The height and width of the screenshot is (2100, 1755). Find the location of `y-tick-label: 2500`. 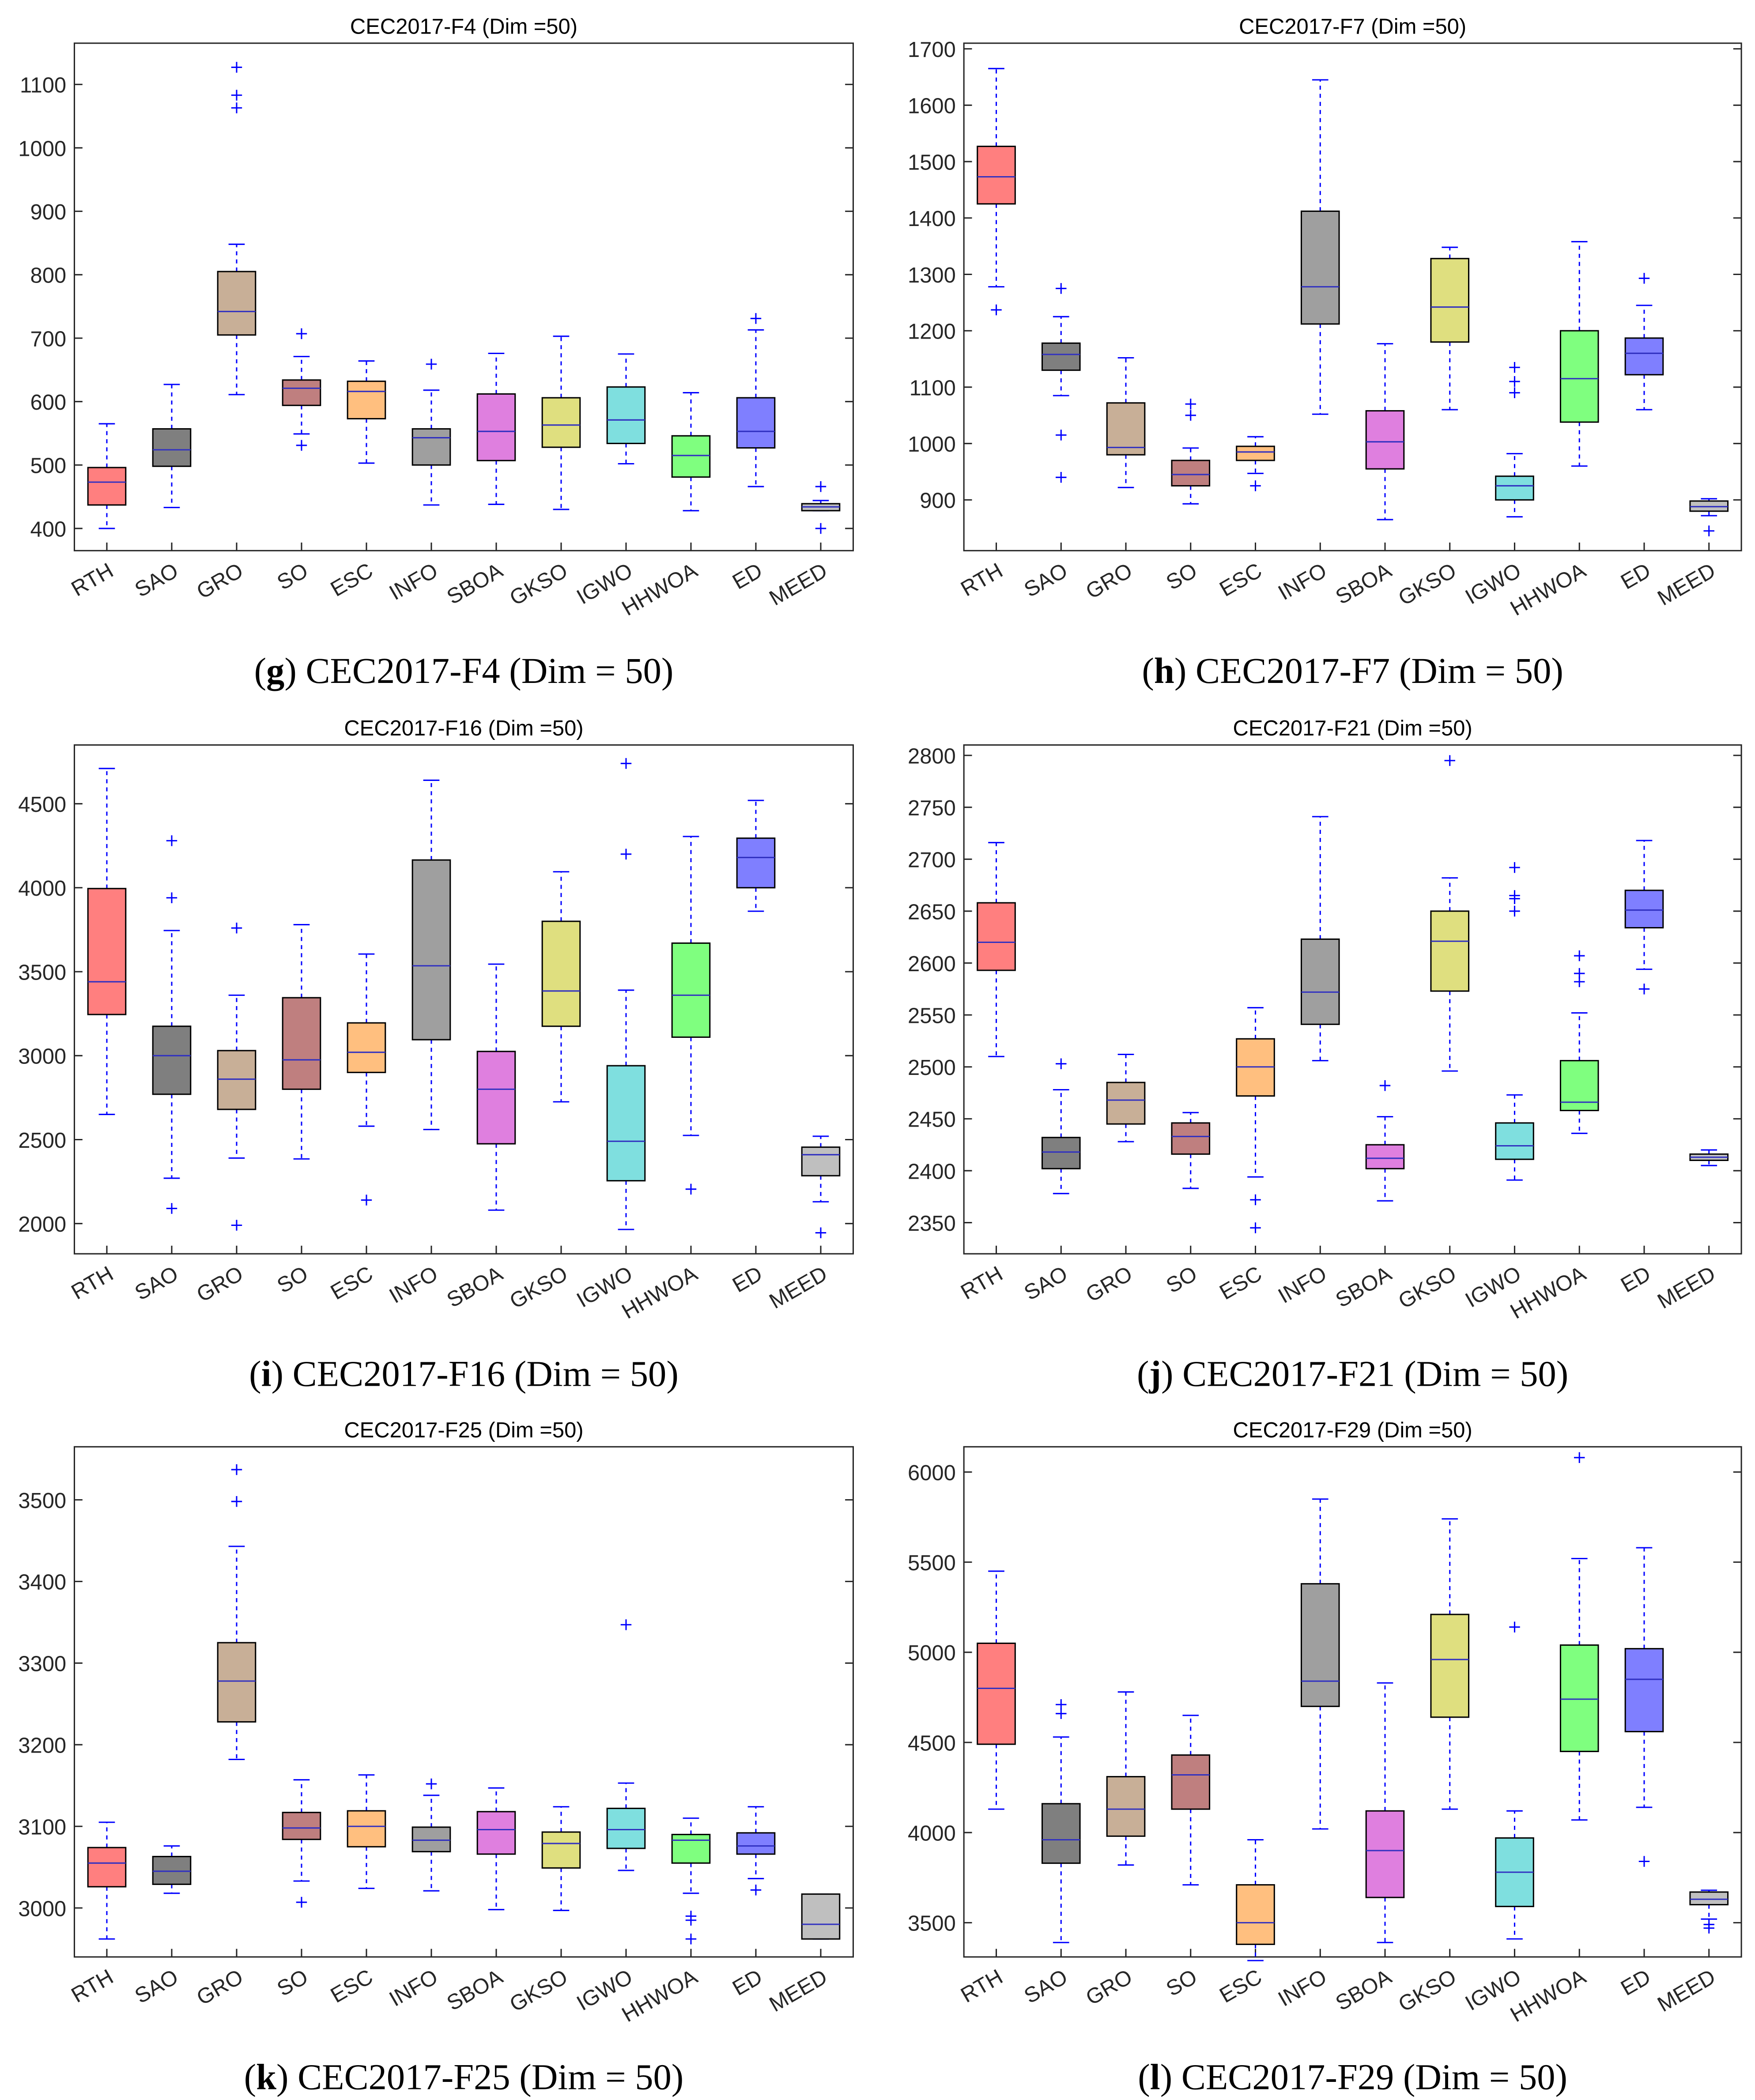

y-tick-label: 2500 is located at coordinates (932, 1068).